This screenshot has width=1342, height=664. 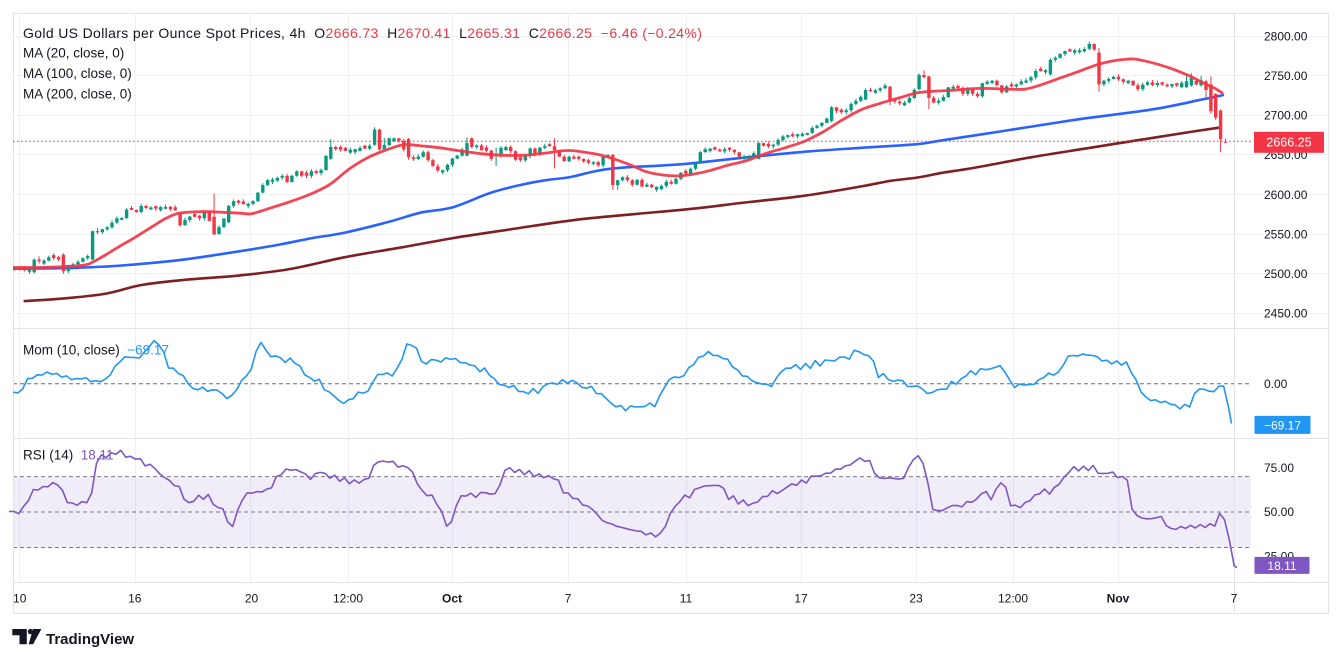 What do you see at coordinates (801, 599) in the screenshot?
I see `svg-text: 17` at bounding box center [801, 599].